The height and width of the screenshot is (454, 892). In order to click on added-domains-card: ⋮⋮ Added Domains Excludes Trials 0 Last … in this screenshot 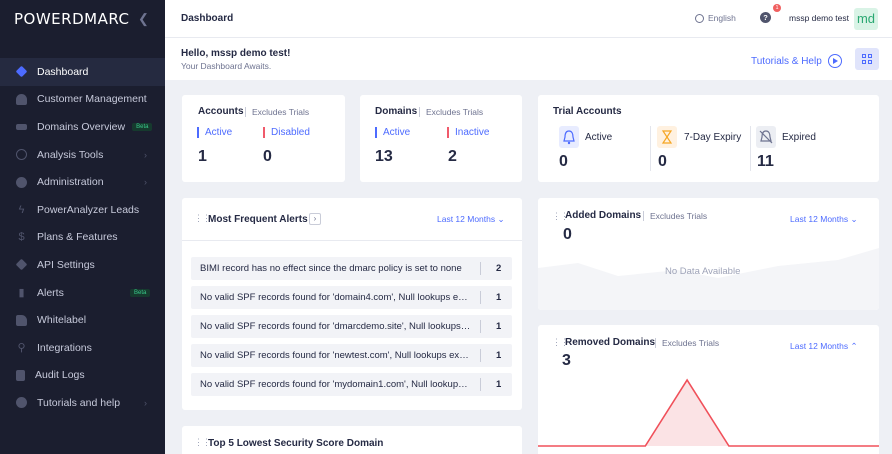, I will do `click(708, 254)`.